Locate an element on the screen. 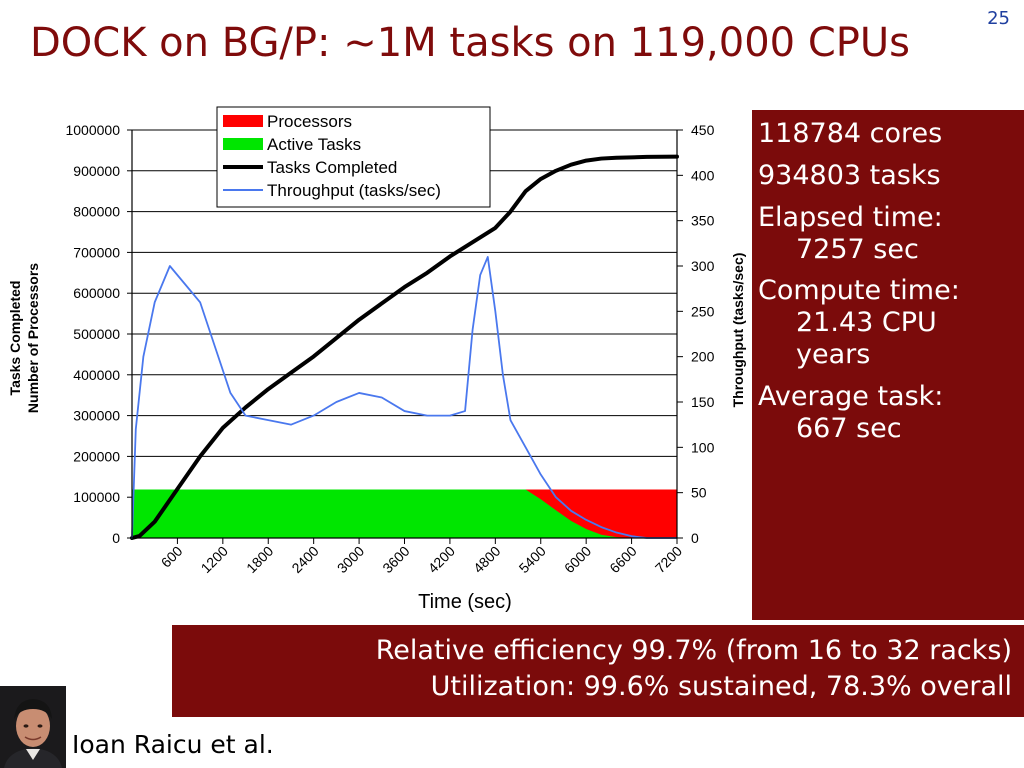 This screenshot has height=768, width=1024. author-name: Ioan Raicu et al. is located at coordinates (173, 744).